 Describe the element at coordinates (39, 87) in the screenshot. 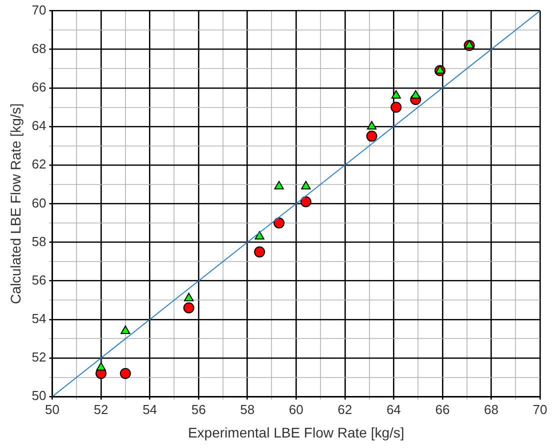

I see `y-tick-label: 66` at that location.